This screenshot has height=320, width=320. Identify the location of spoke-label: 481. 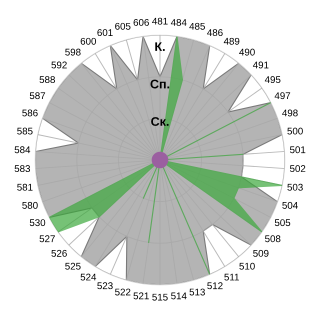
(160, 21).